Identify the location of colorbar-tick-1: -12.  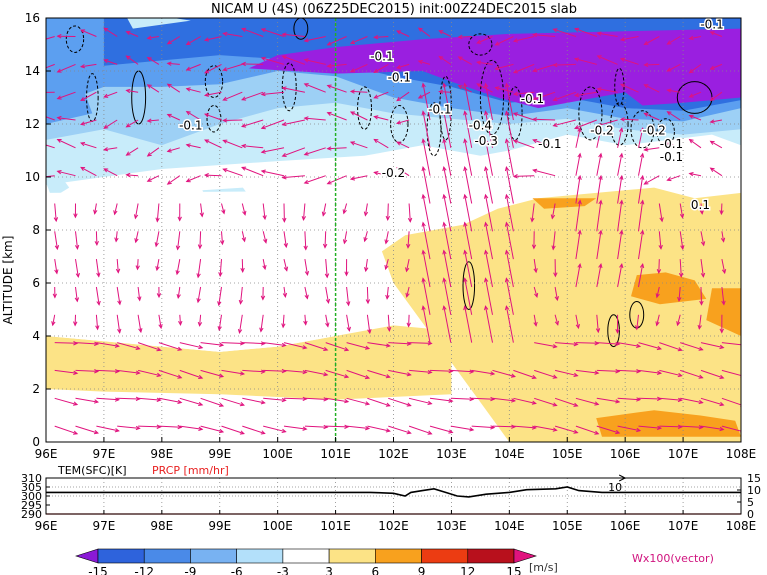
(144, 570).